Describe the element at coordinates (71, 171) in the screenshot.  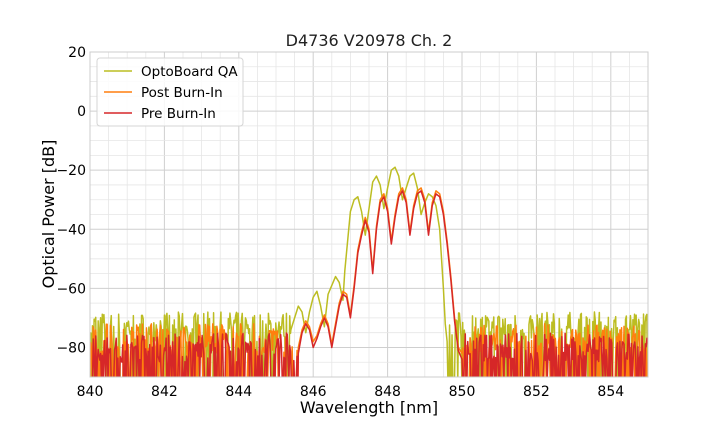
I see `y-tick-label: −20` at that location.